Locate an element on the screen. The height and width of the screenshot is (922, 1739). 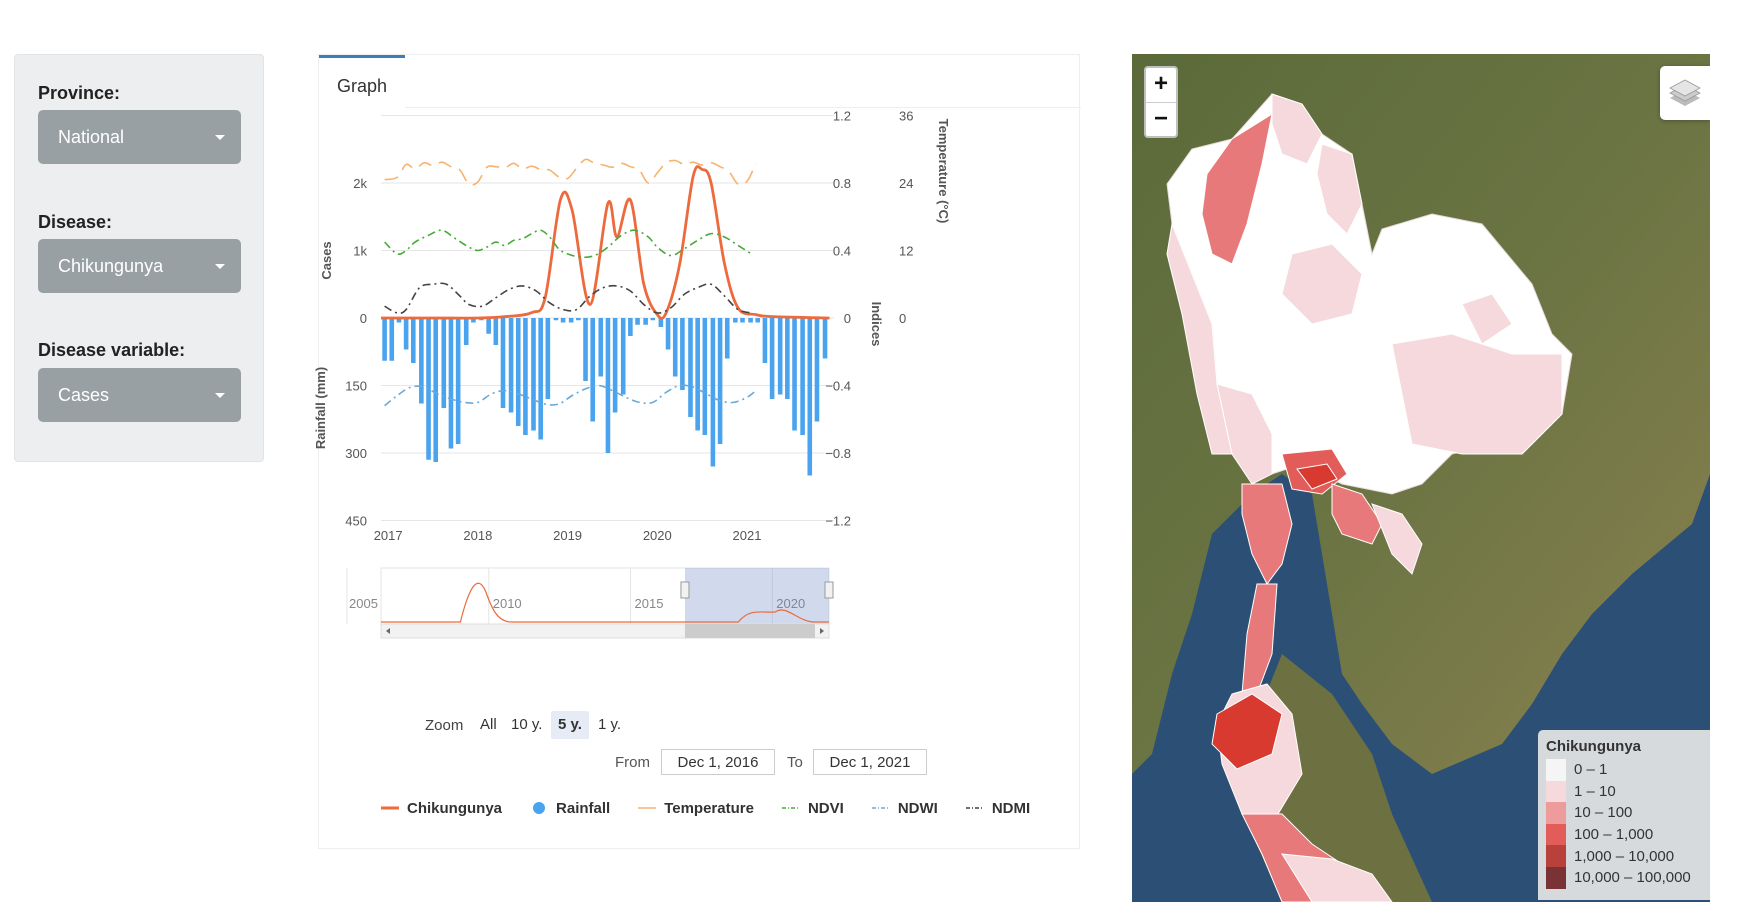
region-central-north is located at coordinates (1322, 284).